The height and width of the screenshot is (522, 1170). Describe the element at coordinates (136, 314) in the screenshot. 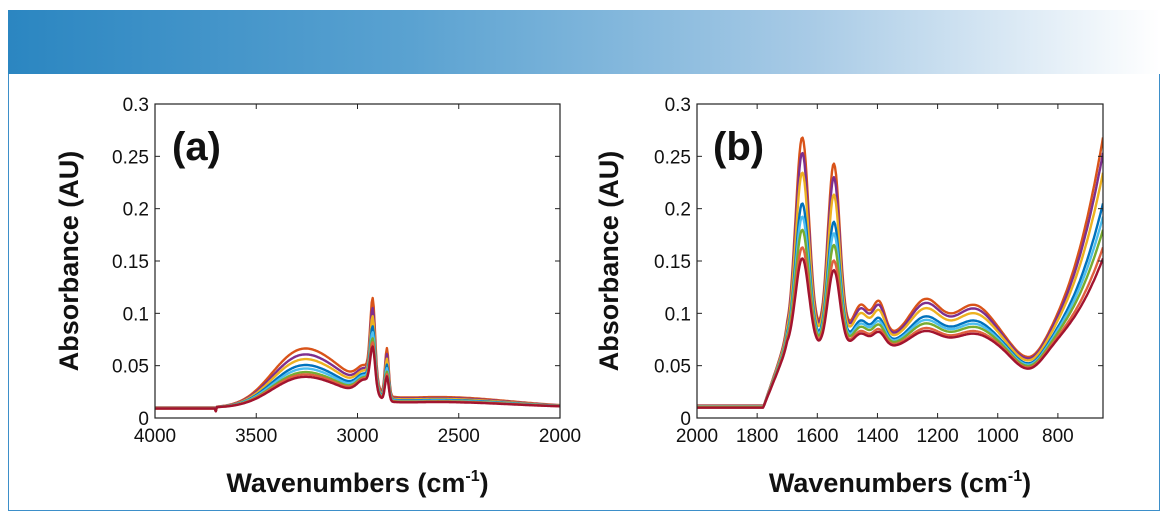

I see `panel-a-ytick-label-2: 0.1` at that location.